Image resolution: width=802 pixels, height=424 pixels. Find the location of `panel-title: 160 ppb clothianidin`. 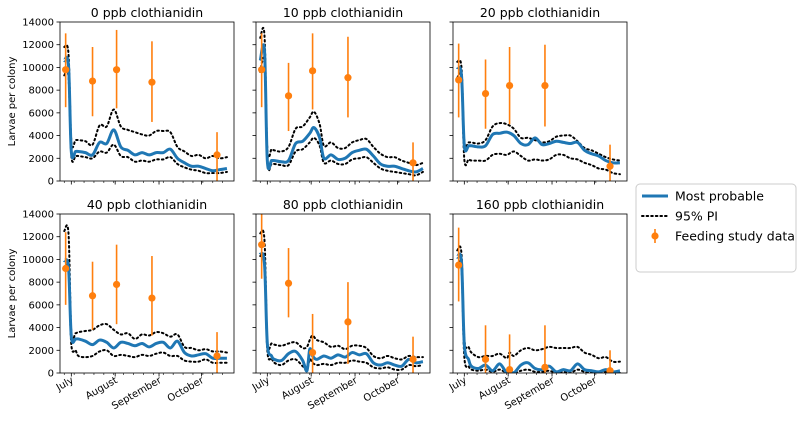

panel-title: 160 ppb clothianidin is located at coordinates (540, 204).